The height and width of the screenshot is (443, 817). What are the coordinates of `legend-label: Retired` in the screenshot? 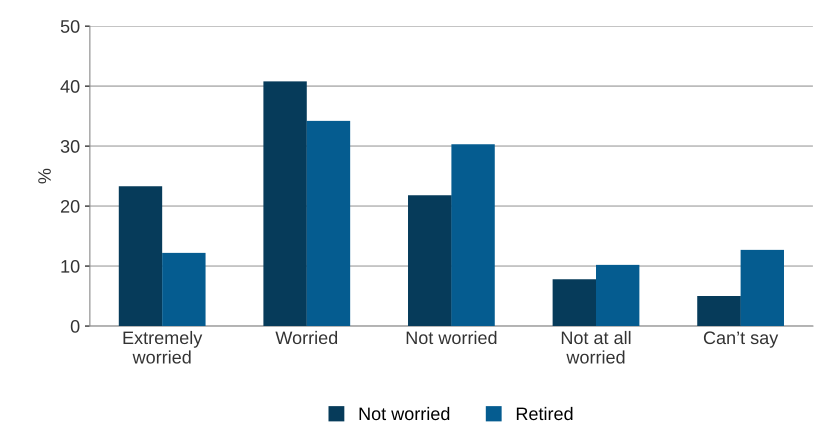 It's located at (544, 413).